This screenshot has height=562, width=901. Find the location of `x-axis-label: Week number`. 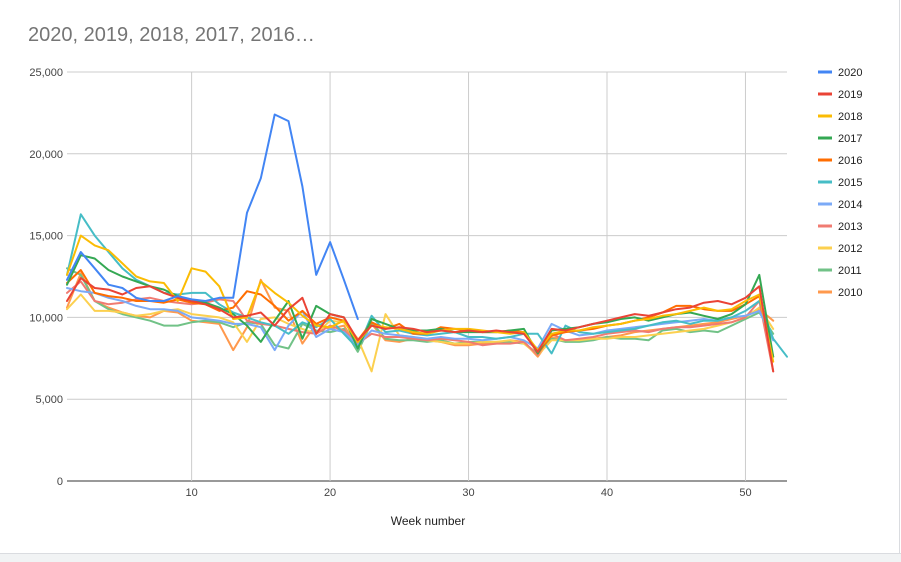

x-axis-label: Week number is located at coordinates (428, 521).